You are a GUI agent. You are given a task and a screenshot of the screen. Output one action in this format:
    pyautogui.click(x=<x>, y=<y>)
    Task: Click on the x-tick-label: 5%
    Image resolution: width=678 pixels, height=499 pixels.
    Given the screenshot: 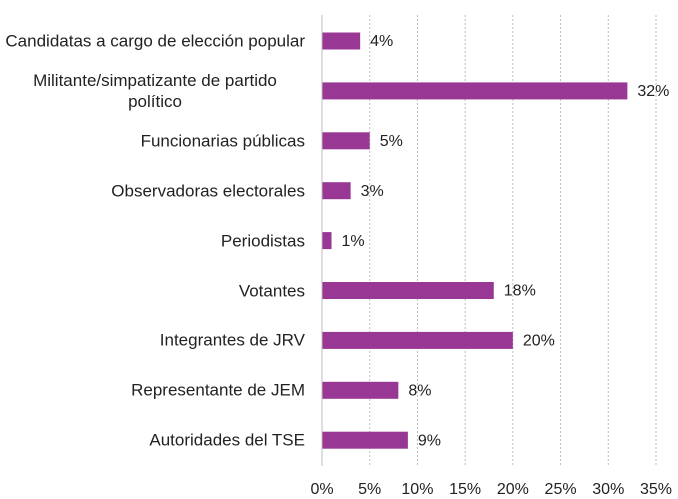 What is the action you would take?
    pyautogui.click(x=369, y=489)
    